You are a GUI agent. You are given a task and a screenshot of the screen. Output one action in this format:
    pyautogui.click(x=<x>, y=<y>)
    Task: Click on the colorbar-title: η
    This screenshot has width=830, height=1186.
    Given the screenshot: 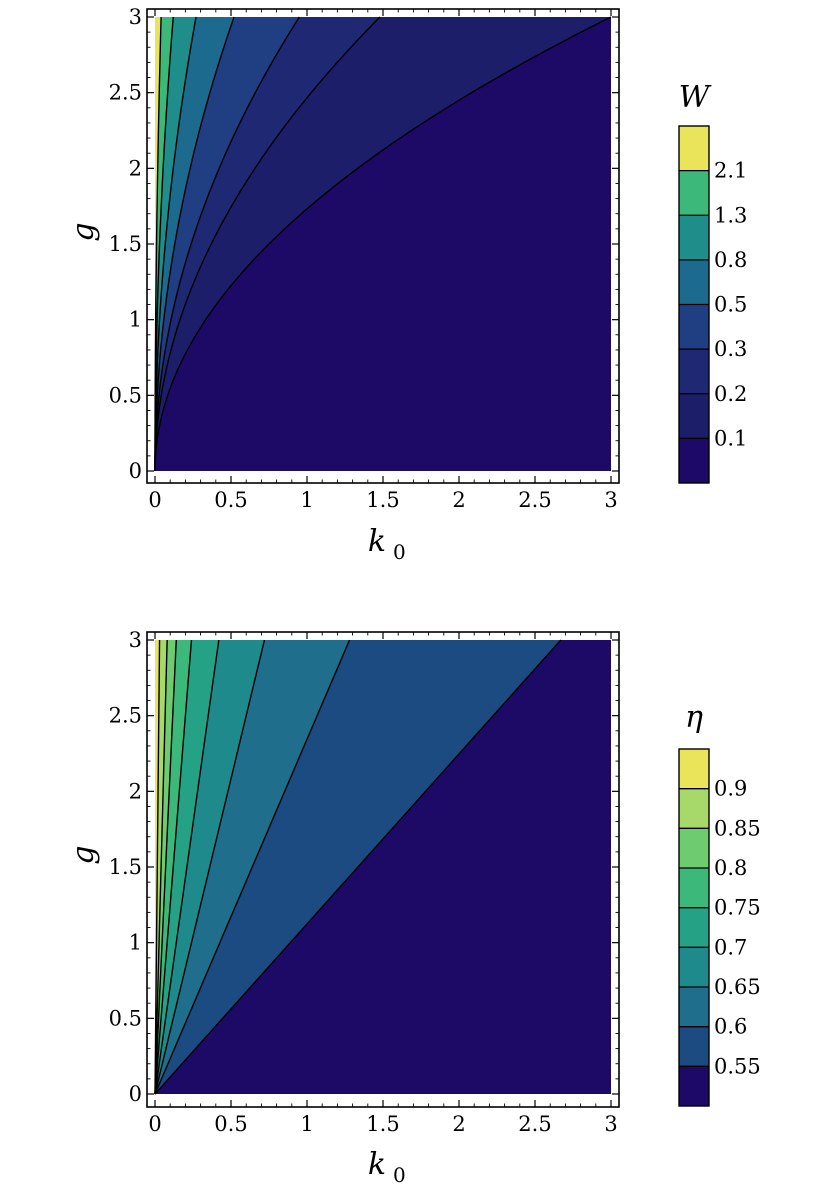 What is the action you would take?
    pyautogui.click(x=694, y=717)
    